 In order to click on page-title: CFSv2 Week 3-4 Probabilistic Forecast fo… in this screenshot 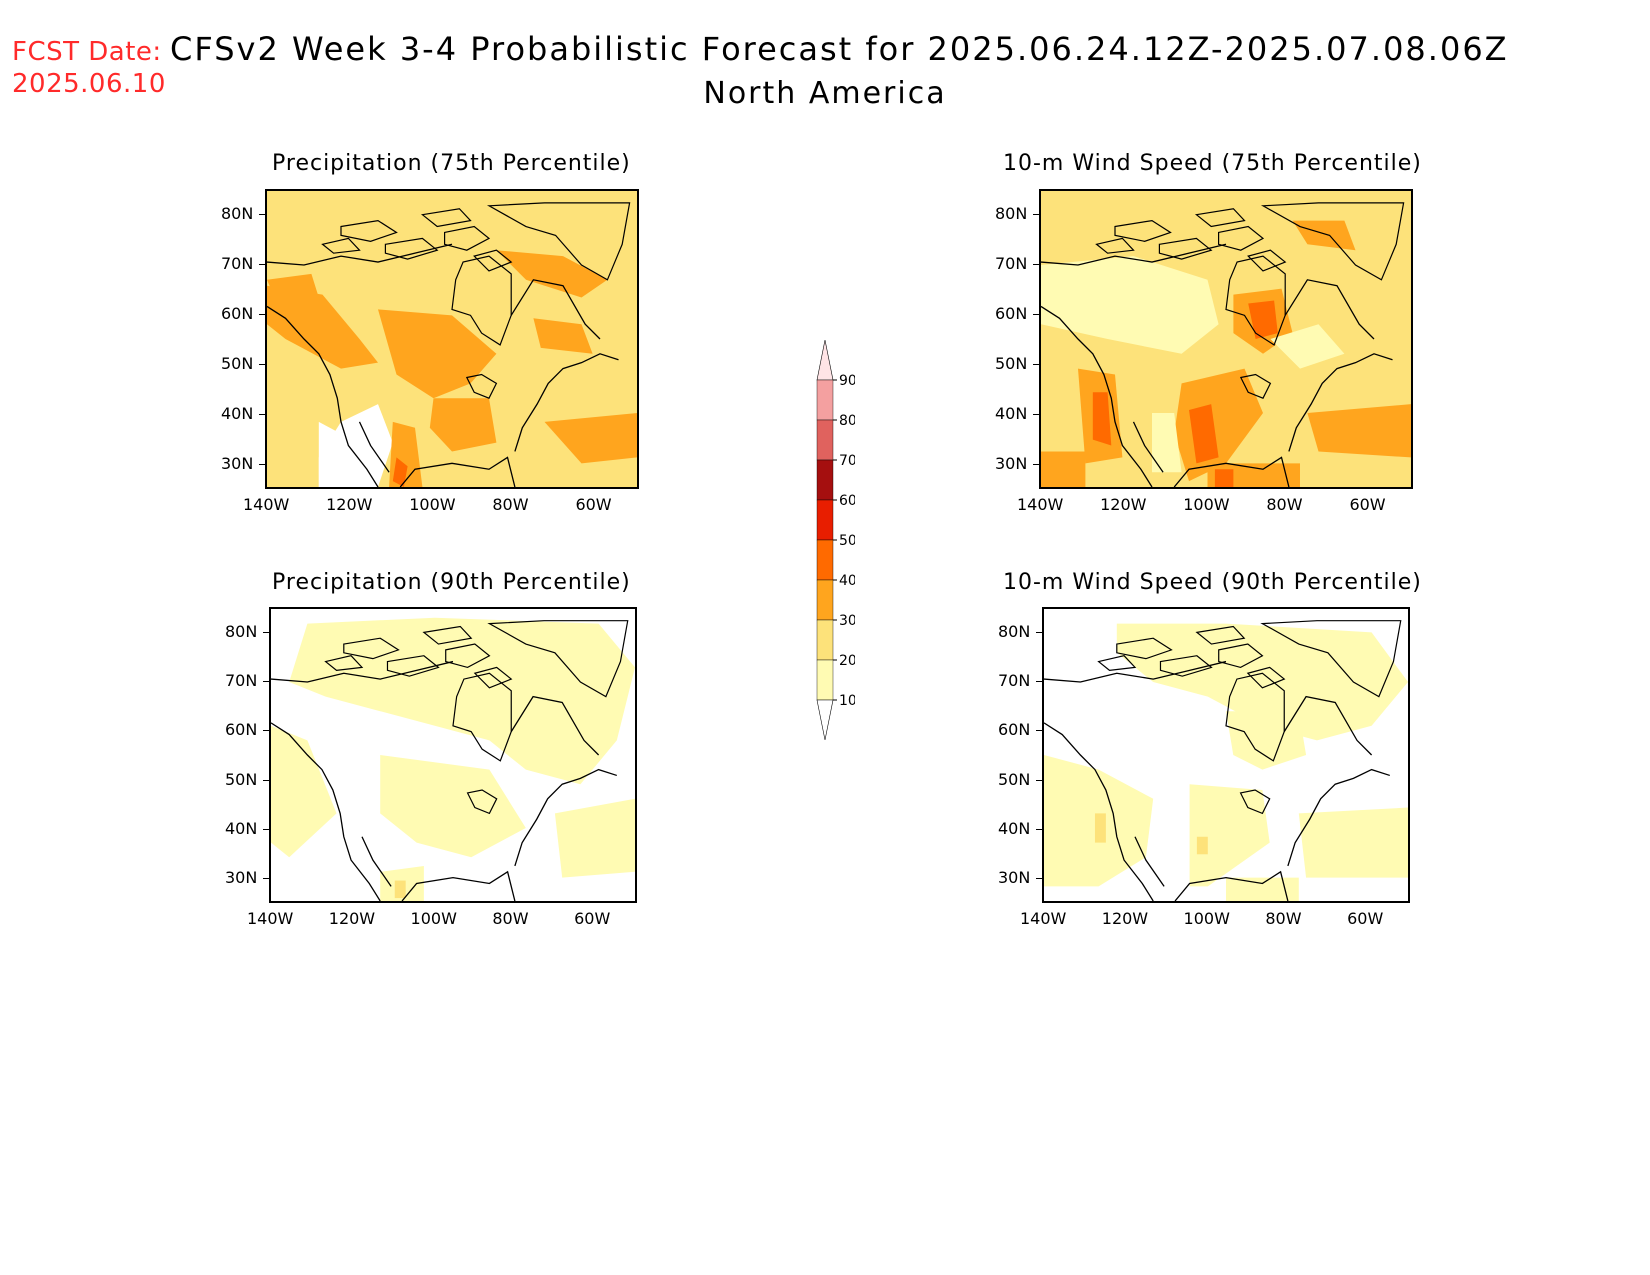, I will do `click(839, 49)`.